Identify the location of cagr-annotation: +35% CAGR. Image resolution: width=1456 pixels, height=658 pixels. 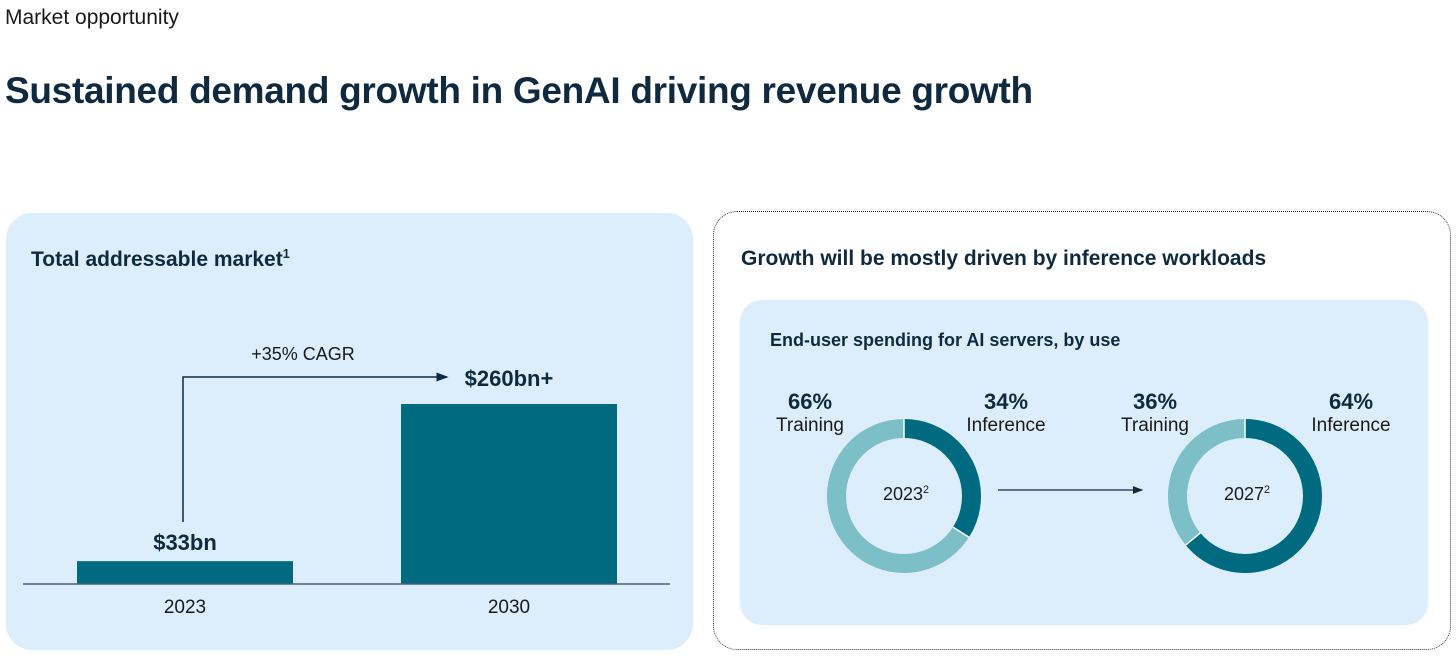
(303, 354).